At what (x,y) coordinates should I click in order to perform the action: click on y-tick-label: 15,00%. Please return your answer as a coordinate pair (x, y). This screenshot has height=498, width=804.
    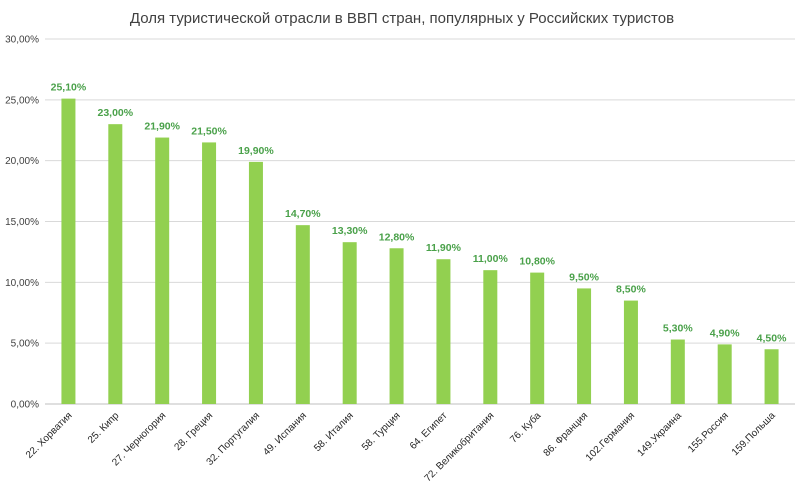
    Looking at the image, I should click on (22, 222).